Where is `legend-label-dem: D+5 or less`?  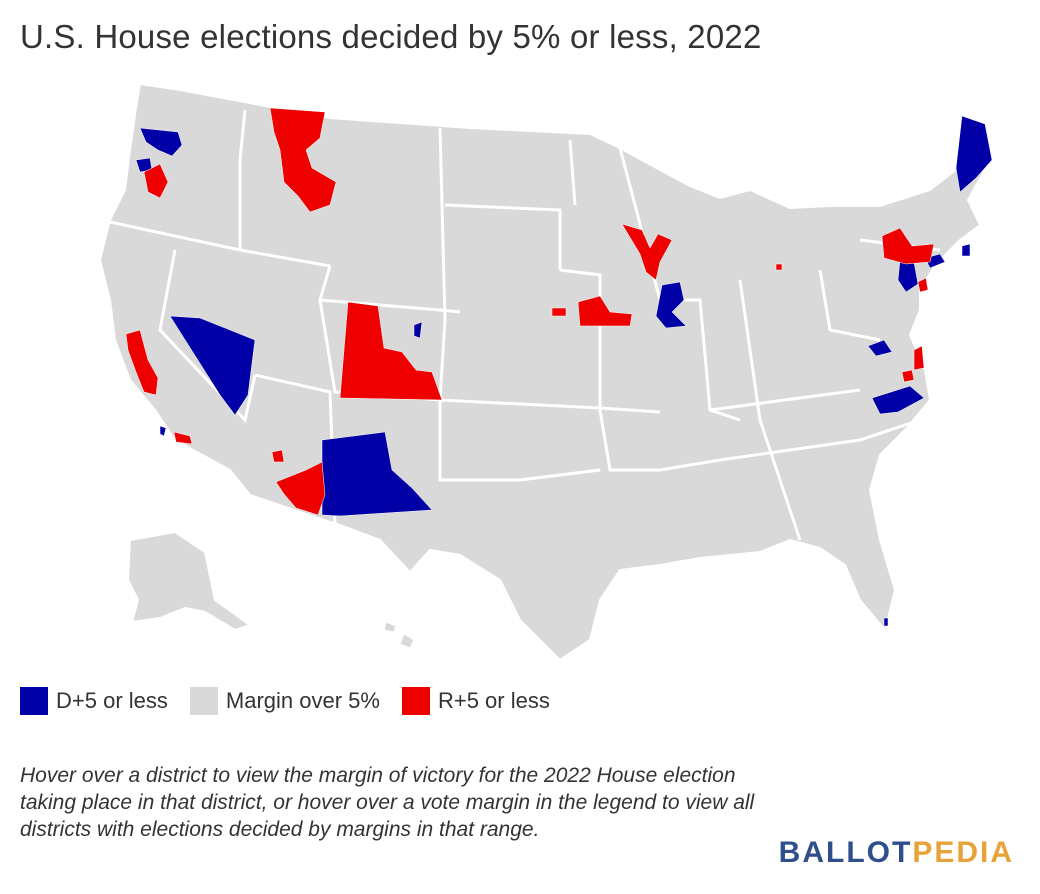 legend-label-dem: D+5 or less is located at coordinates (112, 700).